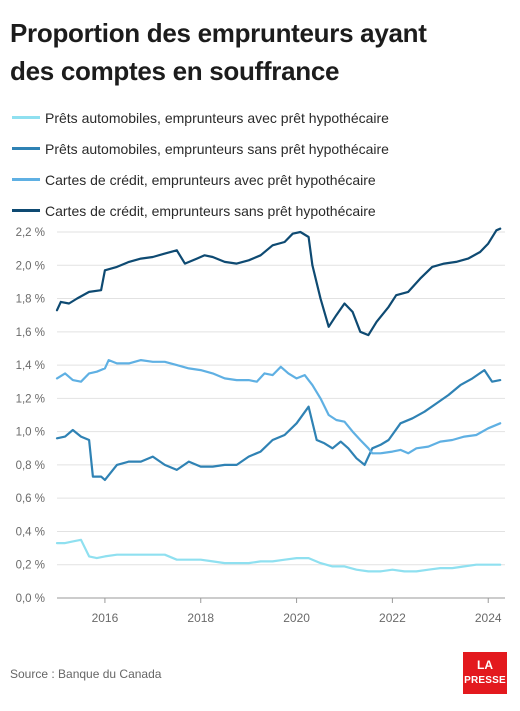 Image resolution: width=520 pixels, height=711 pixels. What do you see at coordinates (30, 300) in the screenshot?
I see `y-tick-label: 1,8 %` at bounding box center [30, 300].